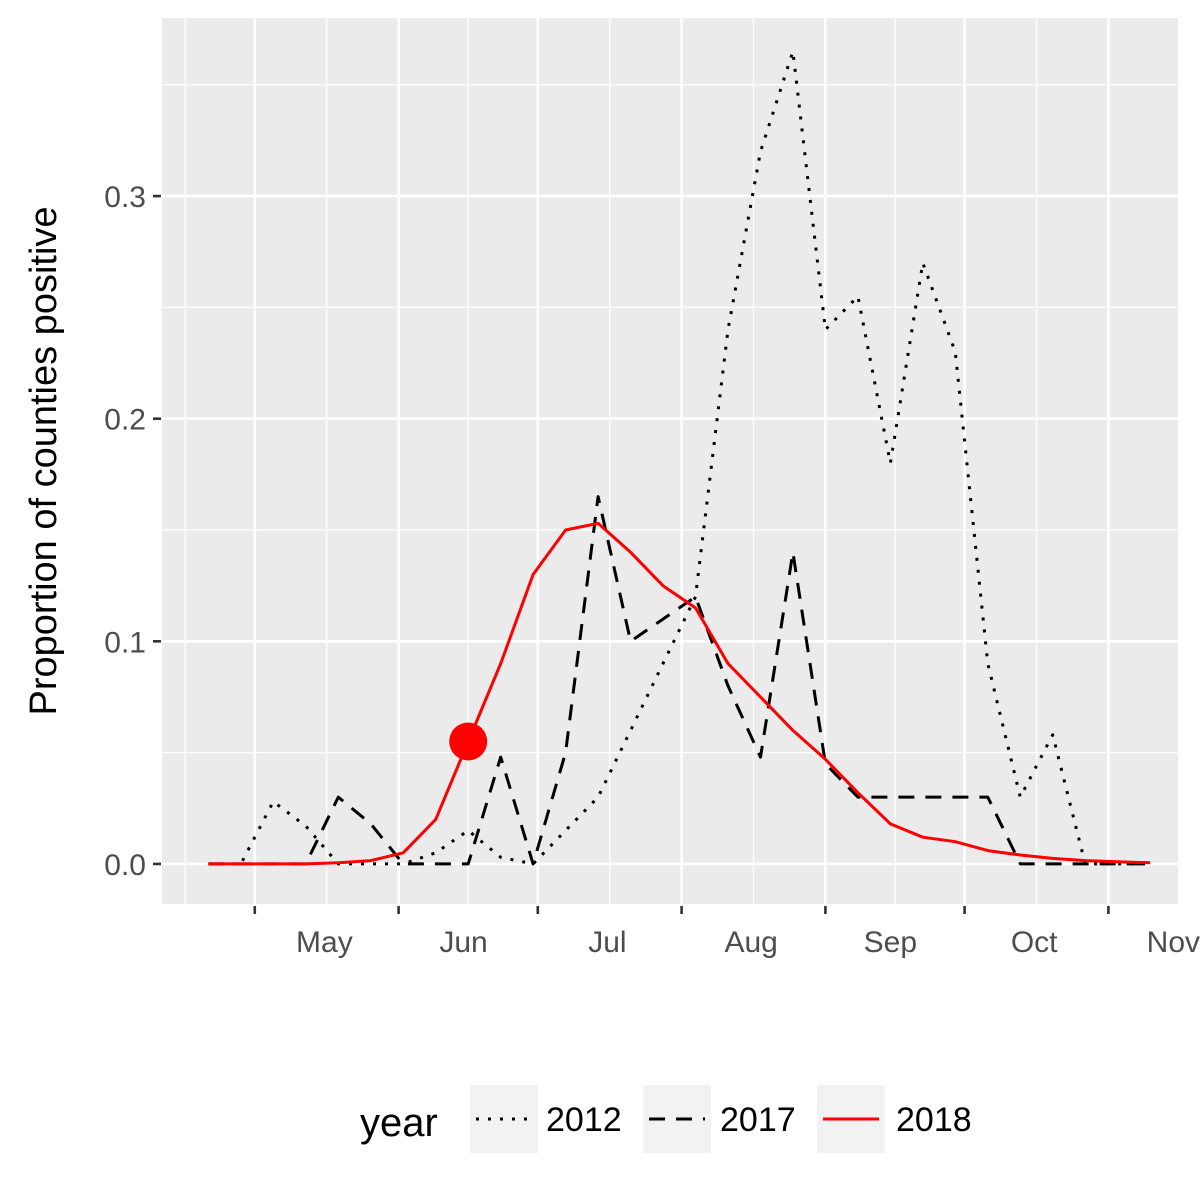 The width and height of the screenshot is (1200, 1200). What do you see at coordinates (1034, 942) in the screenshot?
I see `x-tick-label: Oct` at bounding box center [1034, 942].